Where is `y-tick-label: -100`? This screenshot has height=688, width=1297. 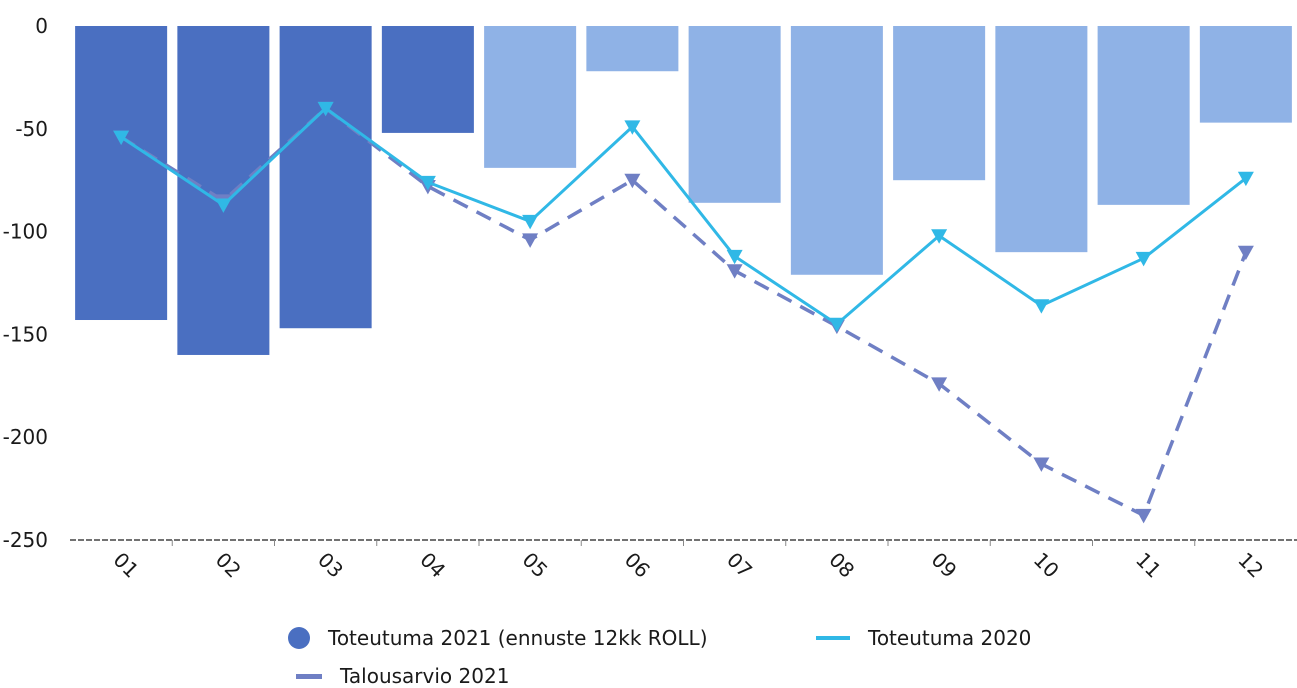 y-tick-label: -100 is located at coordinates (25, 232).